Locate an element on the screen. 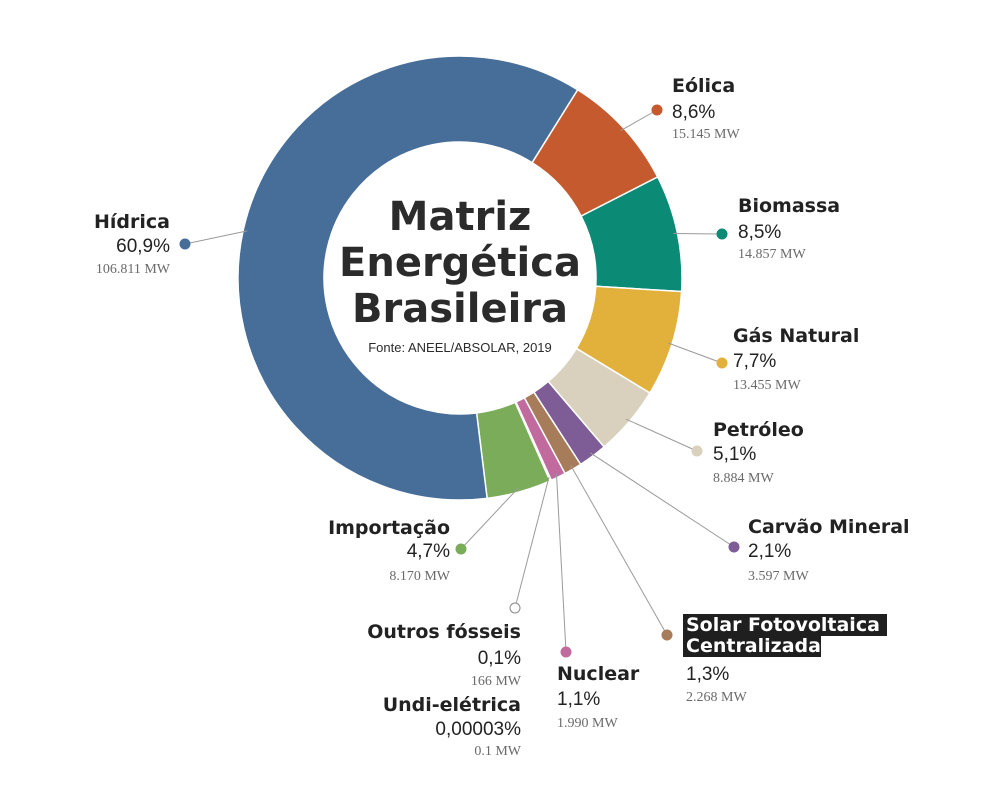  leader-line-biomassa is located at coordinates (698, 233).